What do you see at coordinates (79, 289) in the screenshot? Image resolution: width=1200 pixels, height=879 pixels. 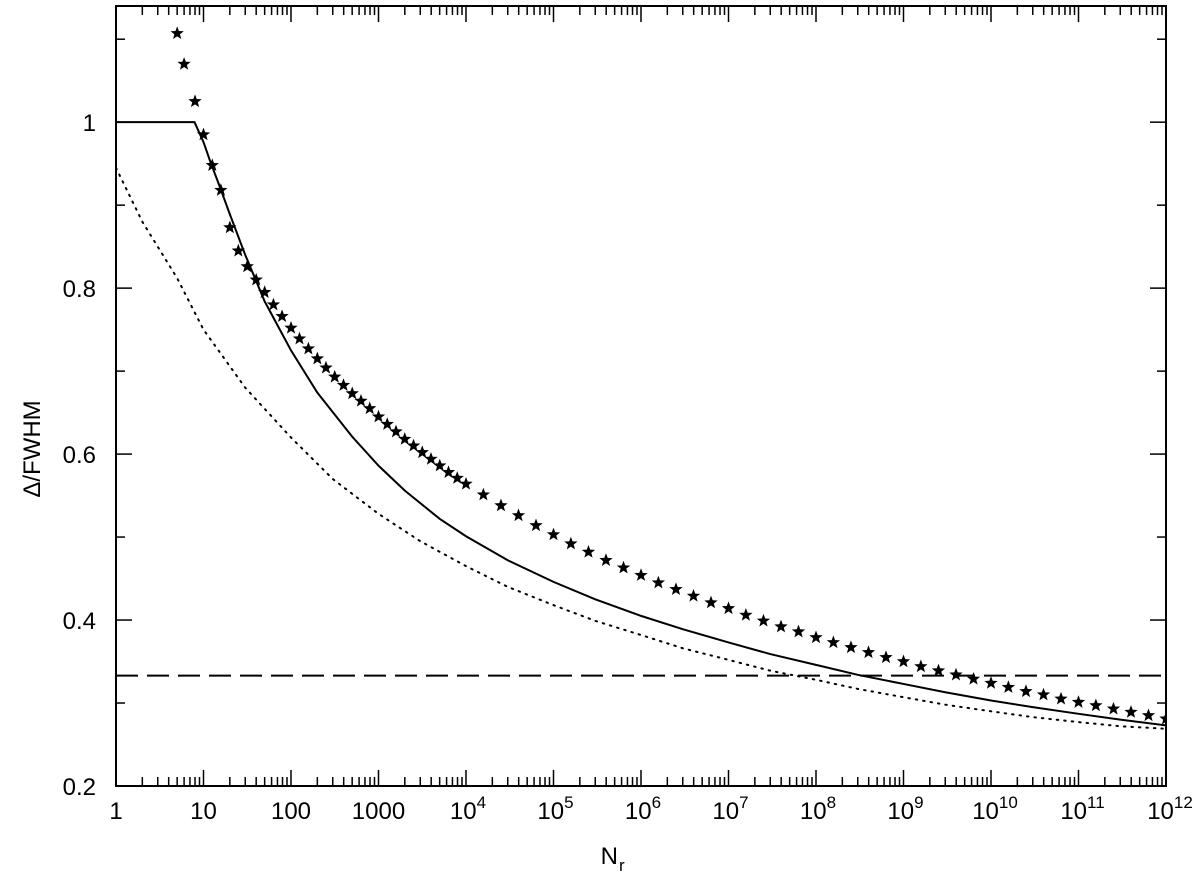 I see `y-tick-label: 0.8` at bounding box center [79, 289].